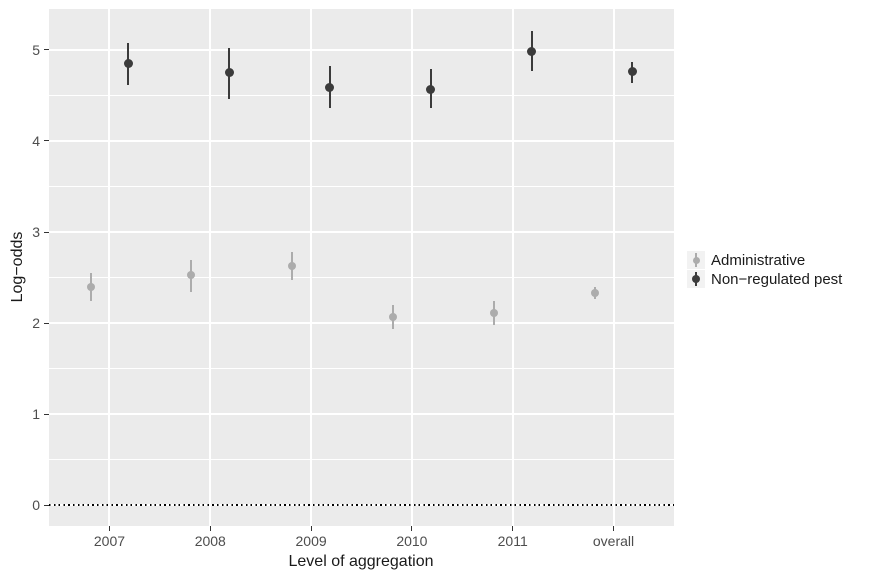 Image resolution: width=872 pixels, height=581 pixels. What do you see at coordinates (36, 414) in the screenshot?
I see `y-tick-label: 1` at bounding box center [36, 414].